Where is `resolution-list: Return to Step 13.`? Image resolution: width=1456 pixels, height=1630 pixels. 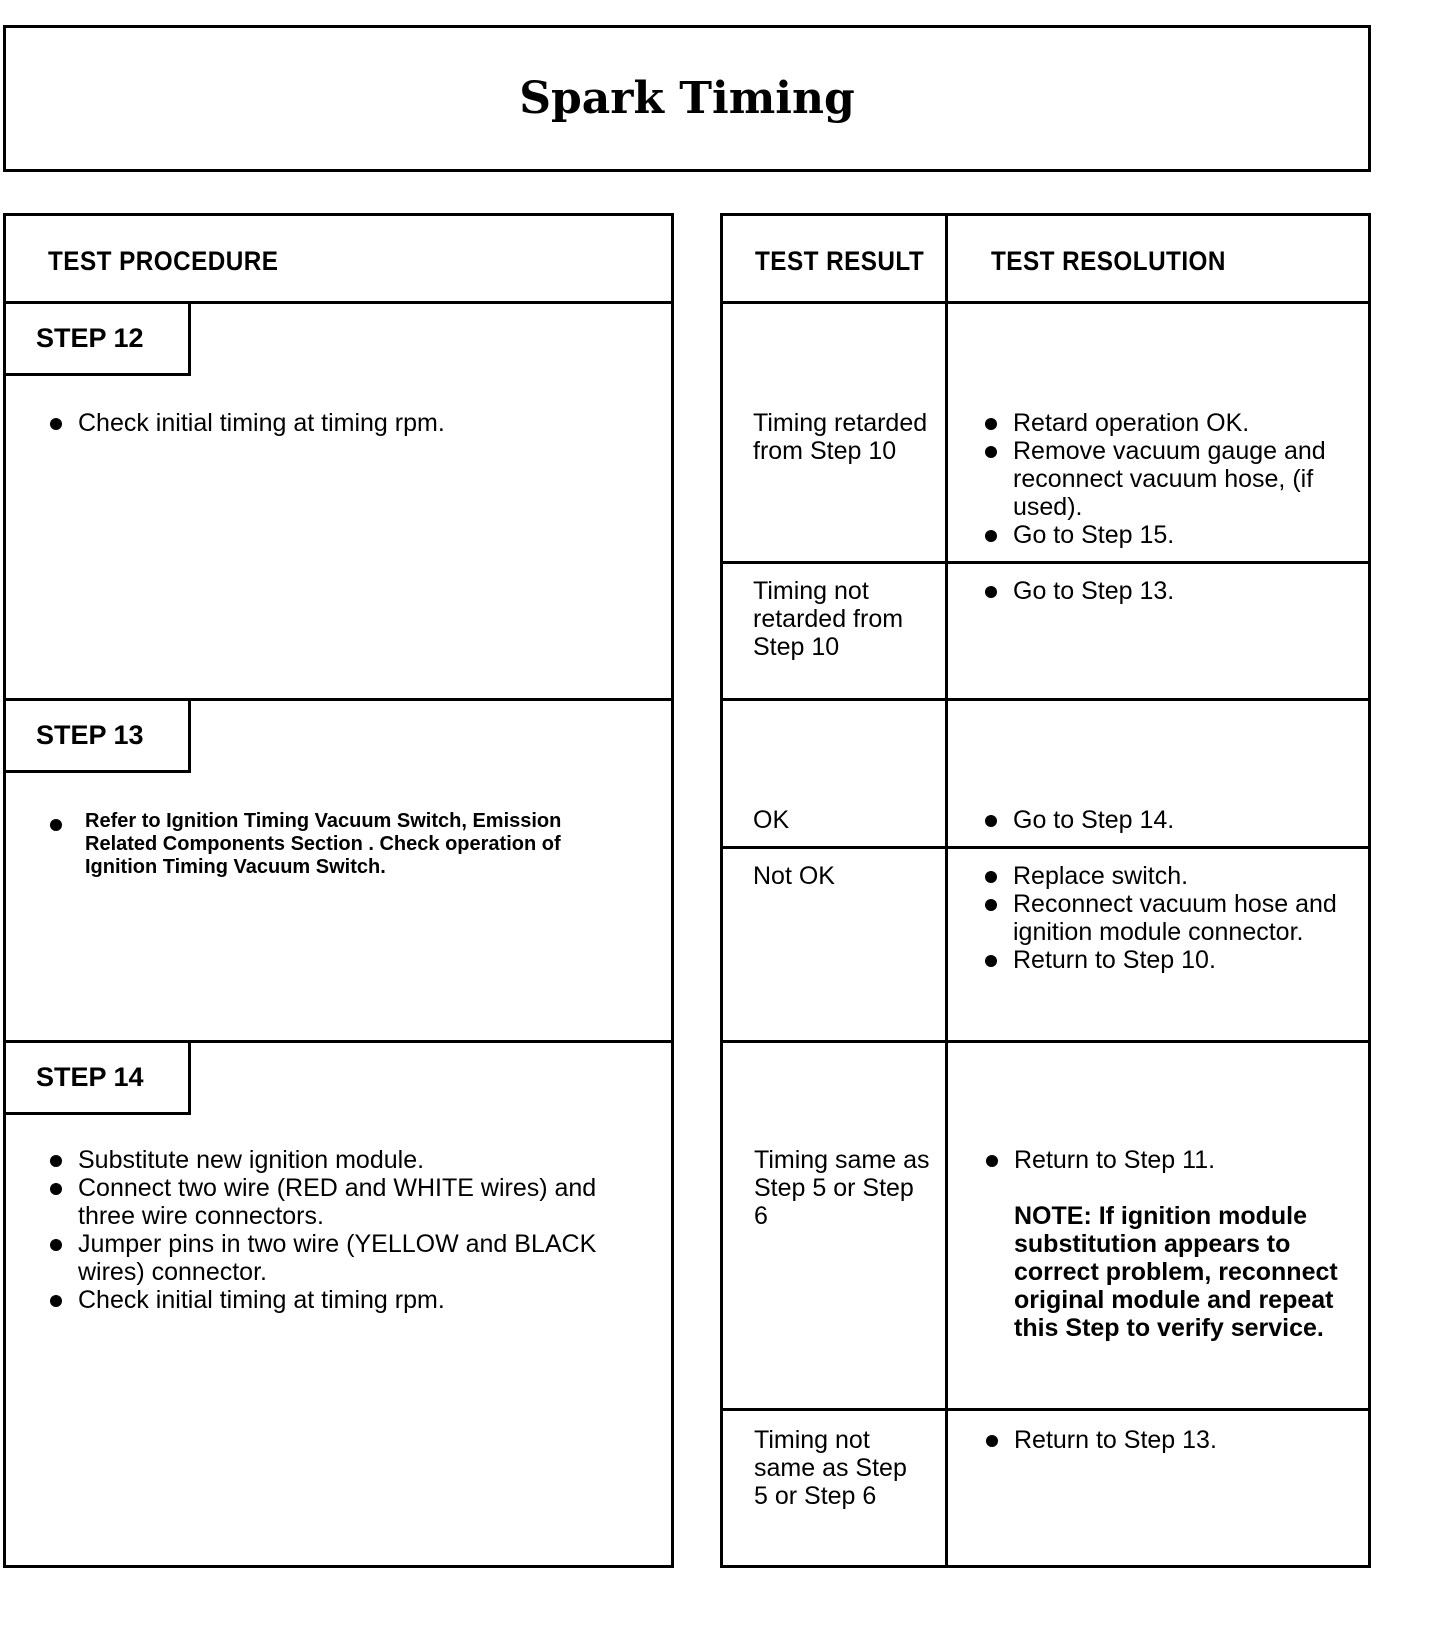 resolution-list: Return to Step 13. is located at coordinates (1169, 1440).